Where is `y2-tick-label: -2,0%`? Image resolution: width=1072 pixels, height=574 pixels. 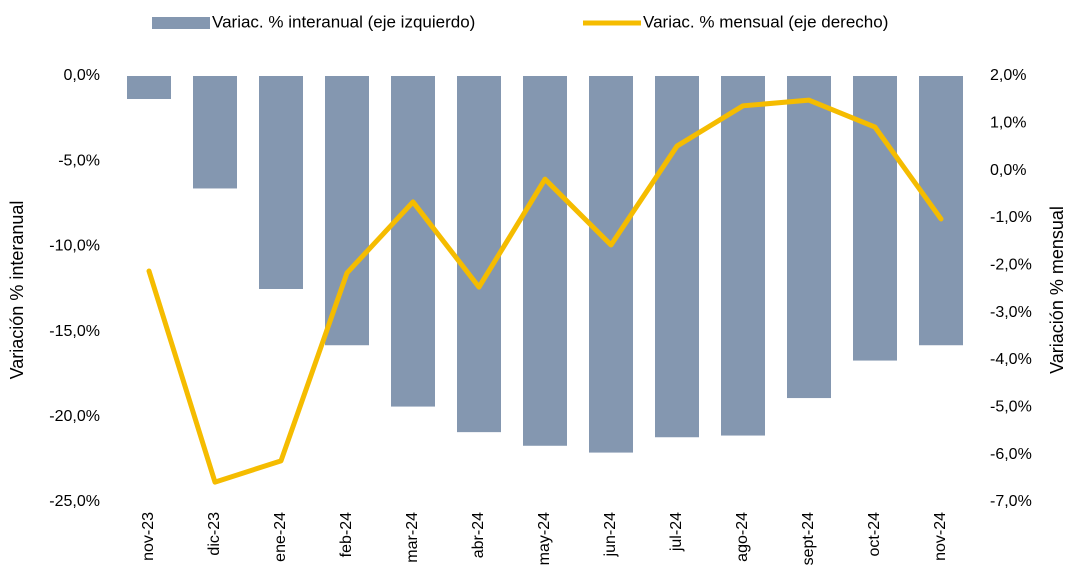
y2-tick-label: -2,0% is located at coordinates (1011, 265).